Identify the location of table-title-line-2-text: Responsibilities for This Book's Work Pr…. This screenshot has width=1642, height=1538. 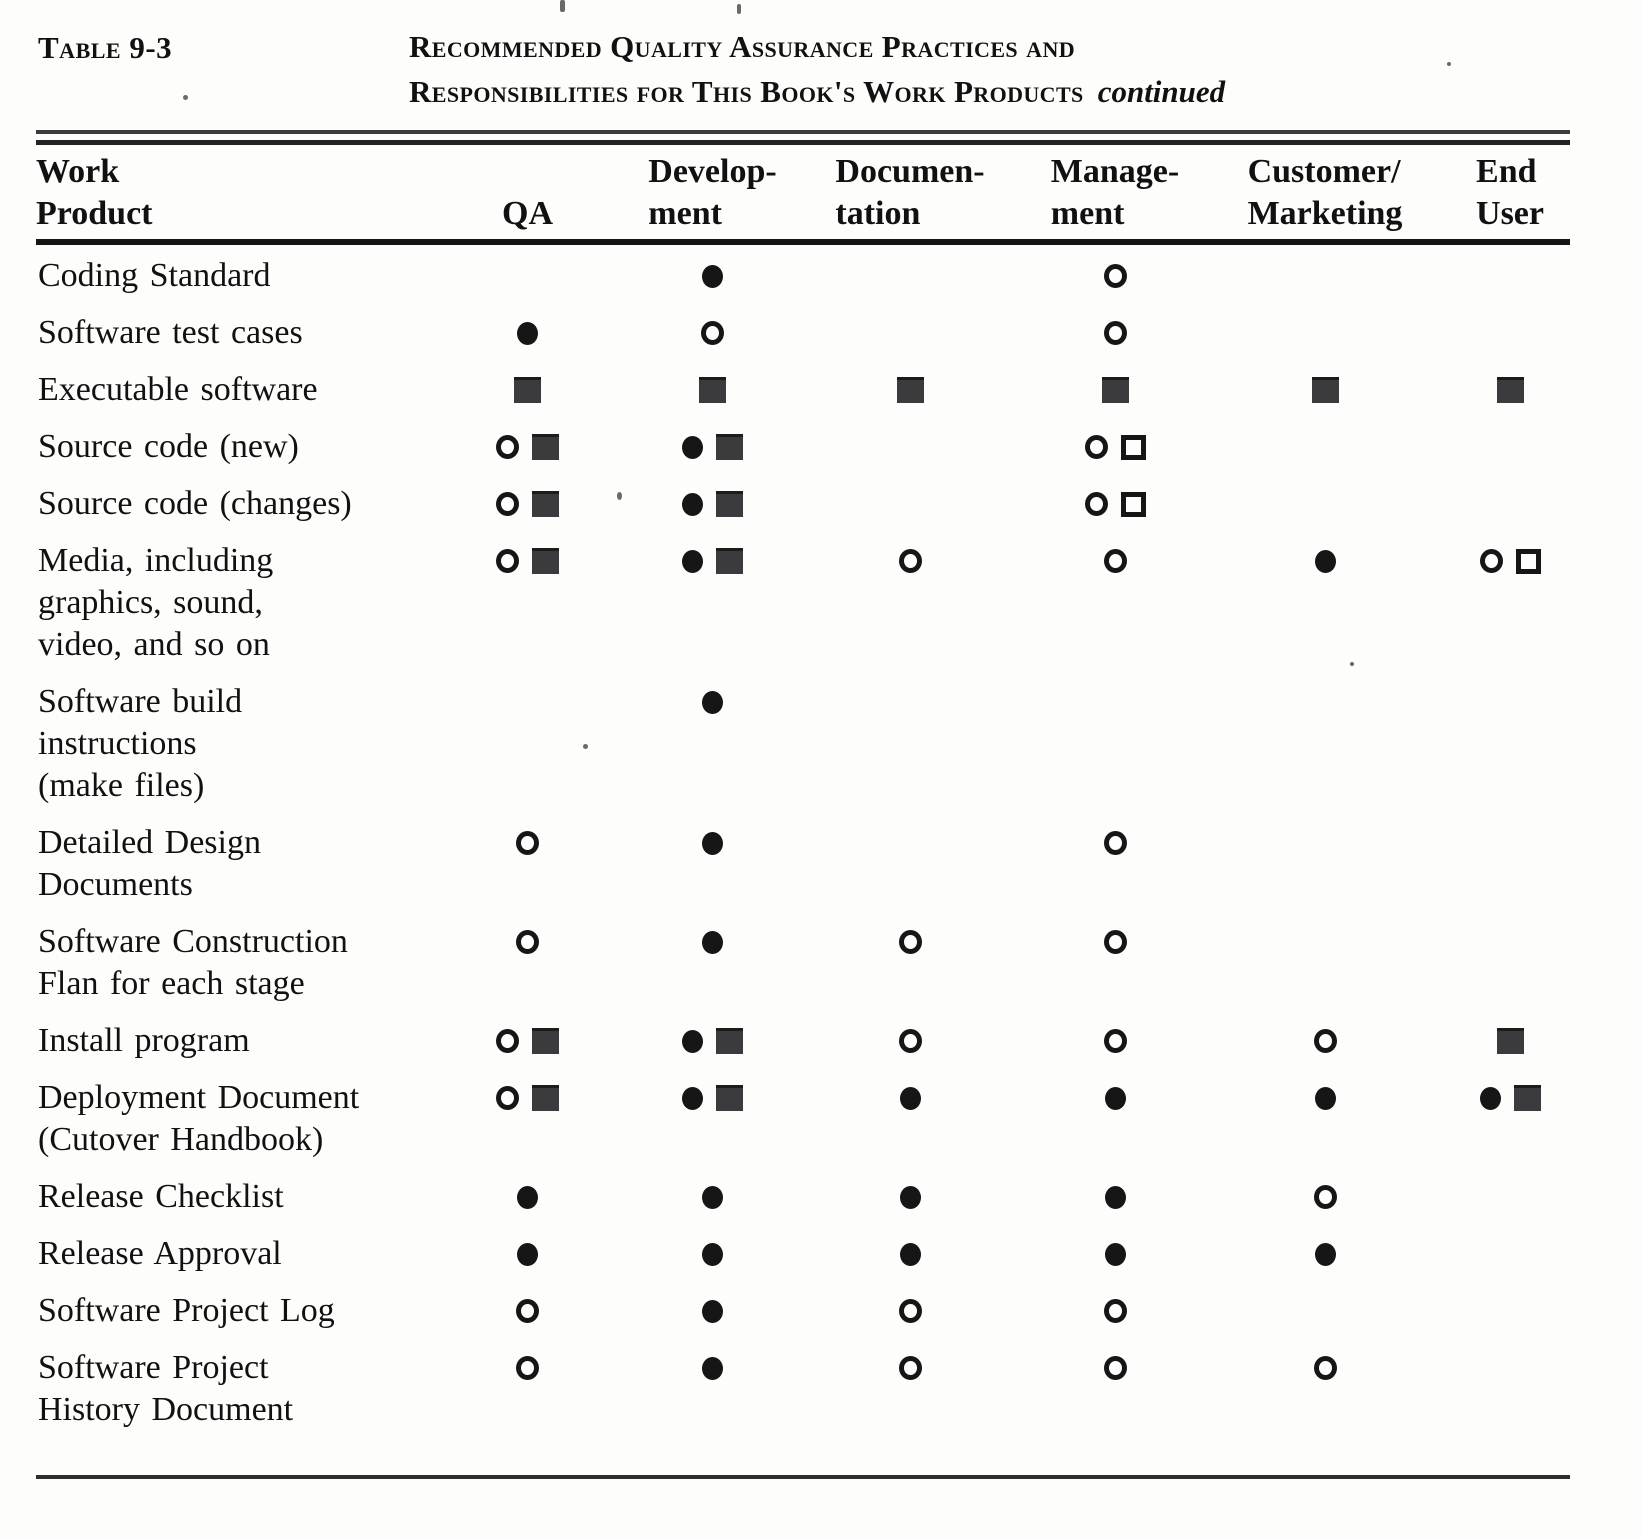
(746, 91).